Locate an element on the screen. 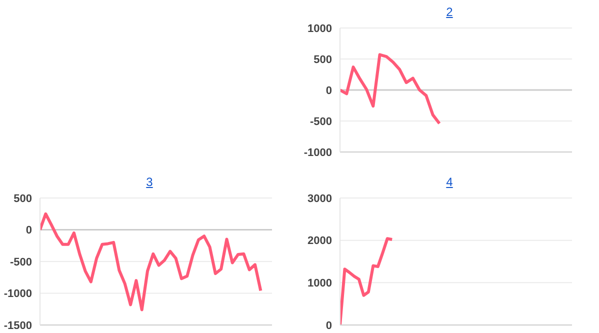  y-tick-label: -1500 is located at coordinates (18, 326).